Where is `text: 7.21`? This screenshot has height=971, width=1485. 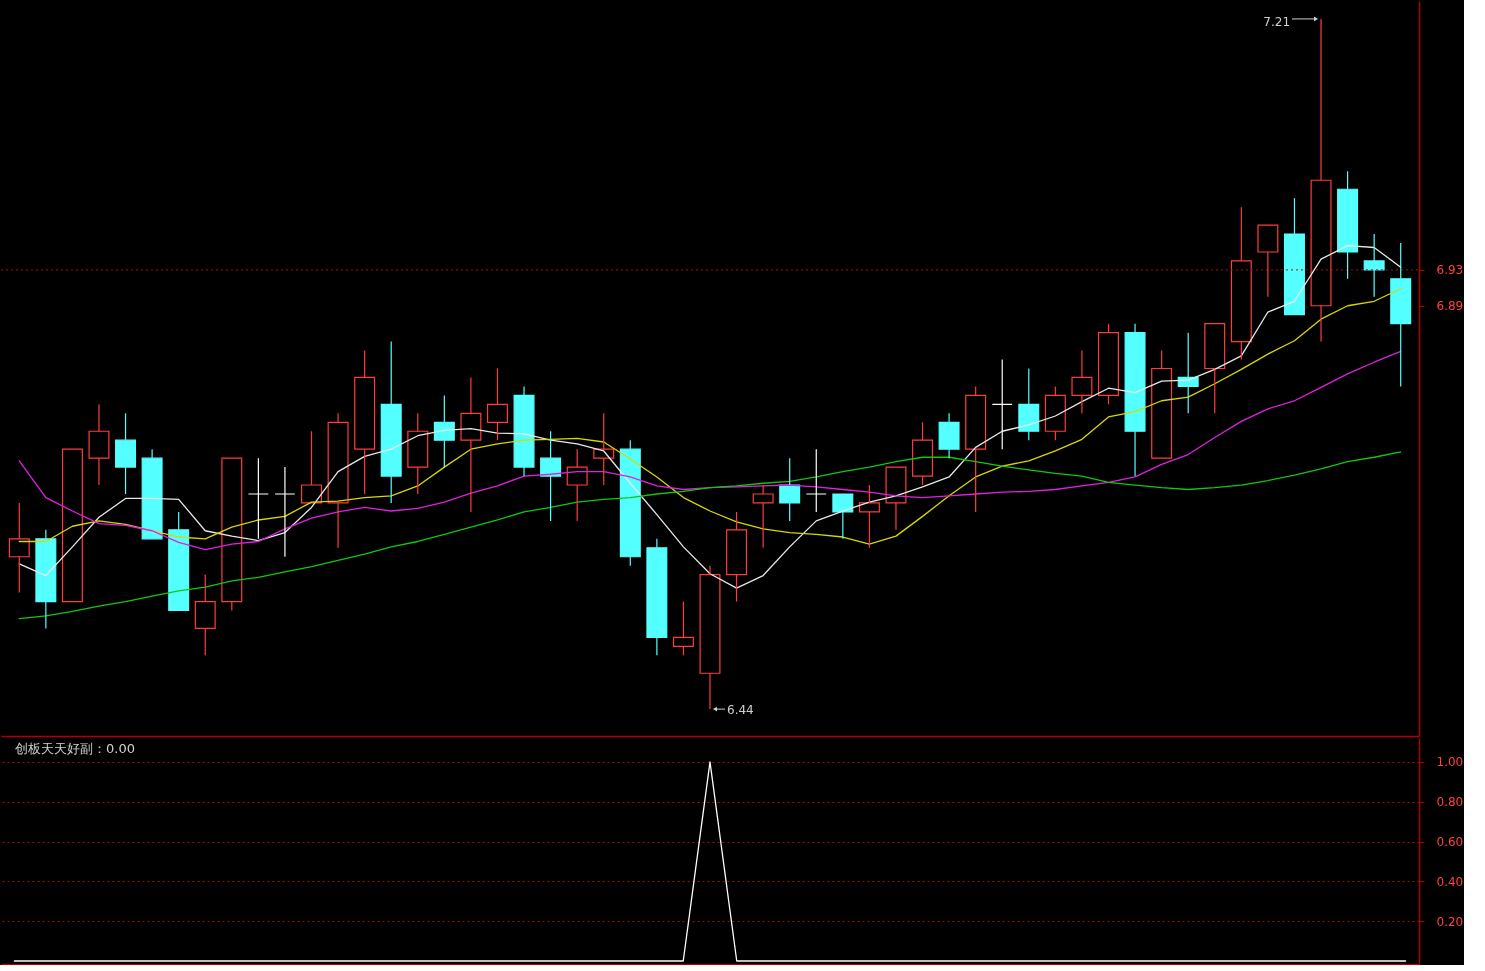 text: 7.21 is located at coordinates (1277, 21).